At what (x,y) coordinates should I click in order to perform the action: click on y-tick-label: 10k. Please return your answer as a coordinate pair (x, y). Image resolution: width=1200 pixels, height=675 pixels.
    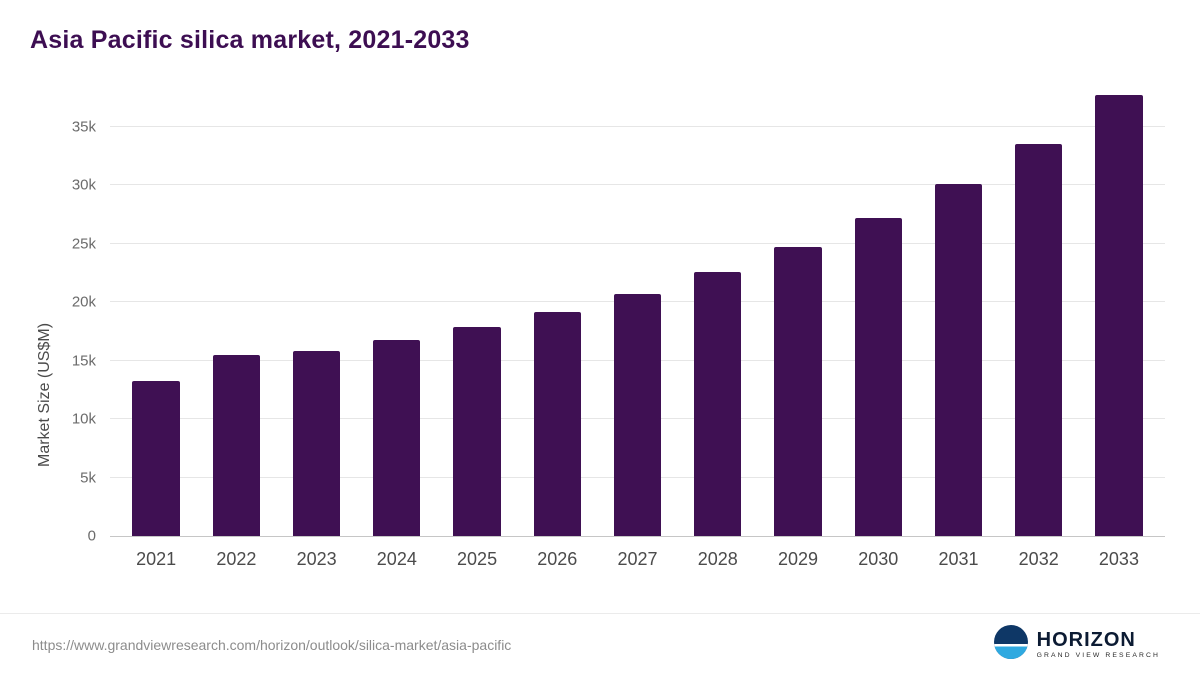
    Looking at the image, I should click on (83, 419).